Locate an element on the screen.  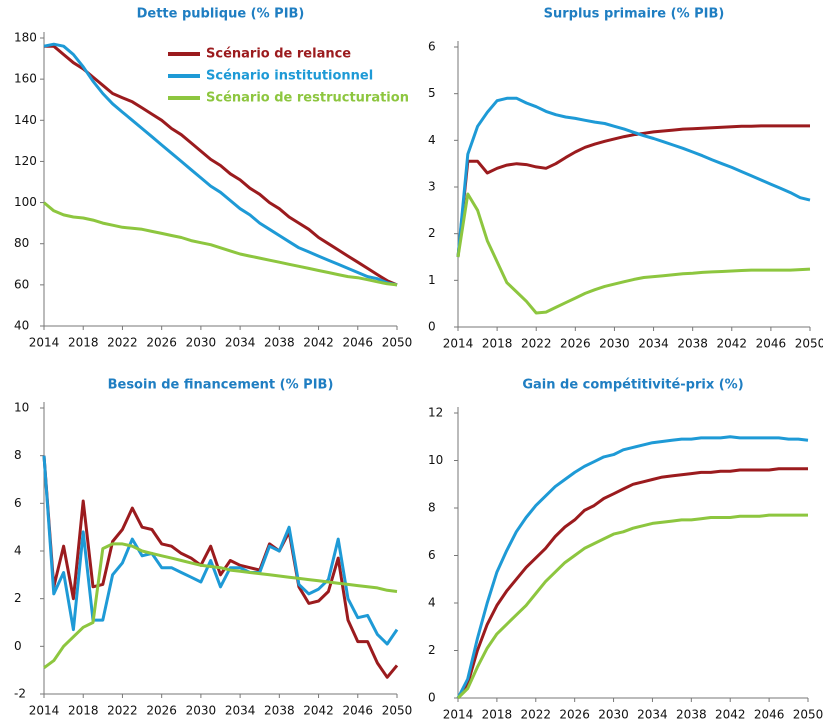
legend-label: Scénario institutionnel is located at coordinates (289, 76).